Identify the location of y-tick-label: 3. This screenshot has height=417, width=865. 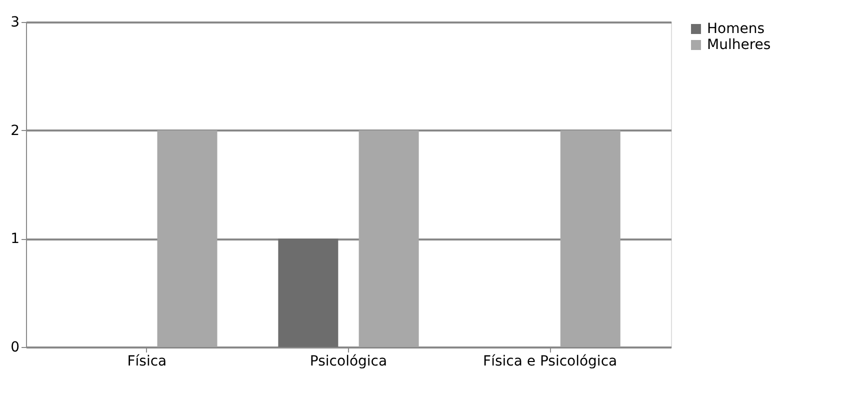
(15, 22).